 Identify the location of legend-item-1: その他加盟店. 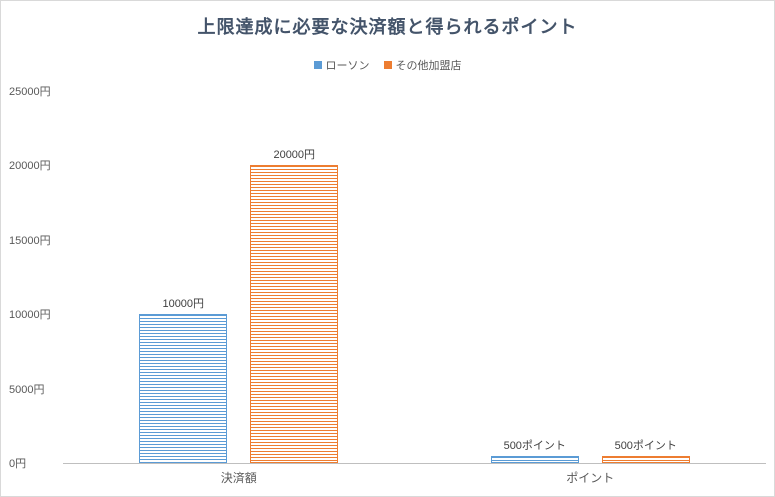
(422, 65).